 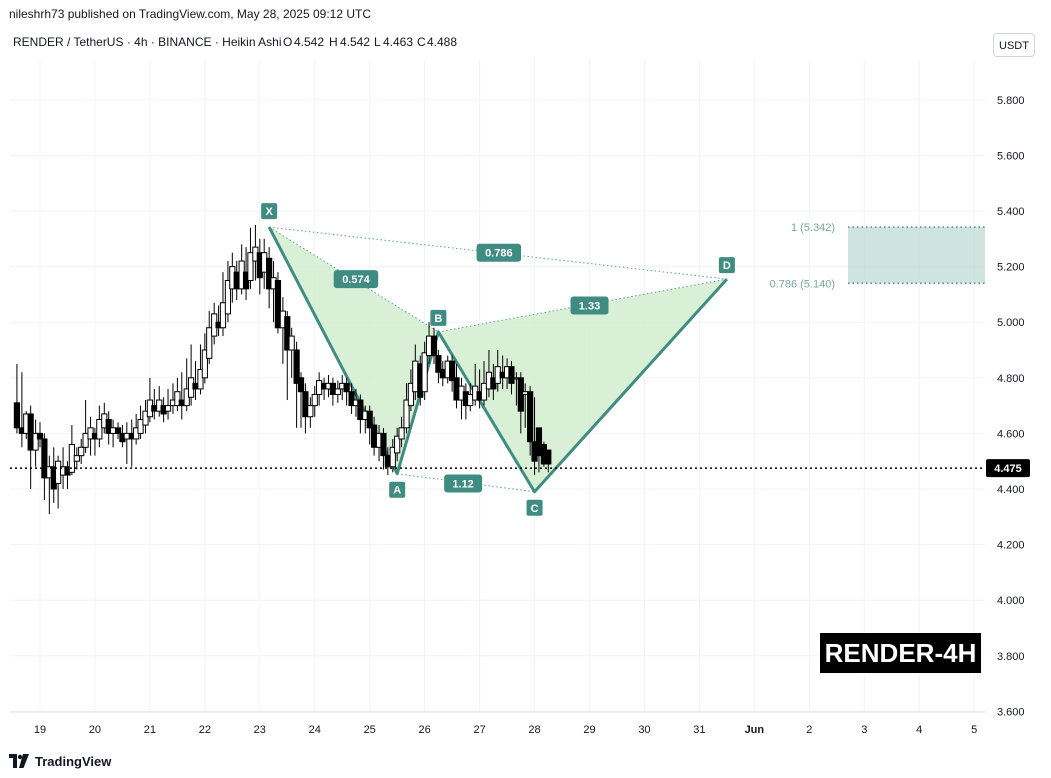 I want to click on current-price-tag, so click(x=1008, y=468).